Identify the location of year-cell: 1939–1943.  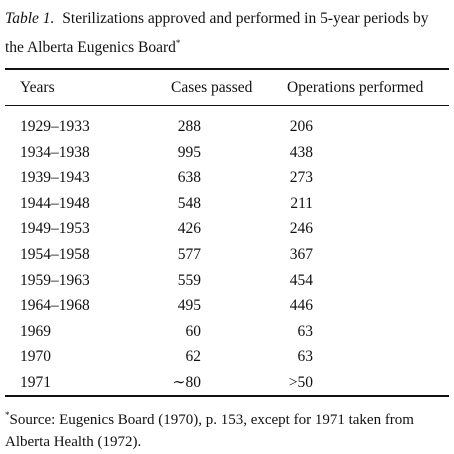
(55, 178).